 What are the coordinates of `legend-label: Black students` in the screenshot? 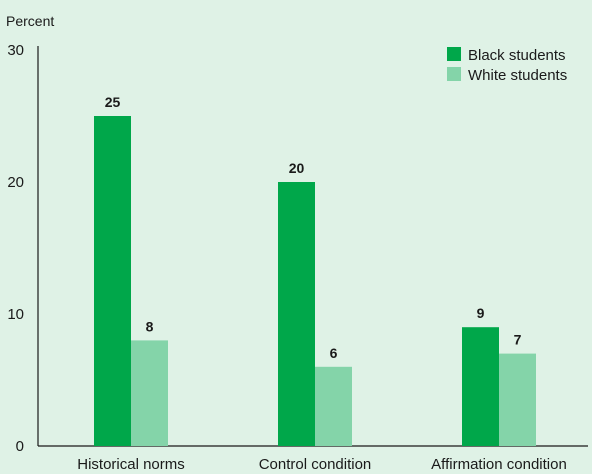 It's located at (517, 55).